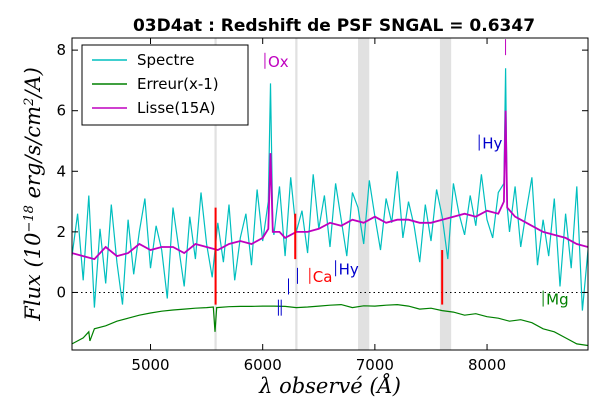 This screenshot has width=600, height=400. What do you see at coordinates (61, 232) in the screenshot?
I see `y-tick-label: 2` at bounding box center [61, 232].